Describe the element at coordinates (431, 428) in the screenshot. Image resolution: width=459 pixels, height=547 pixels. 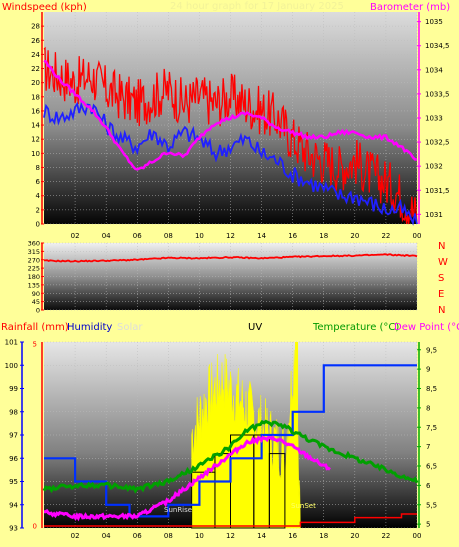
I see `y-temperature-tick-label: 7,5` at that location.